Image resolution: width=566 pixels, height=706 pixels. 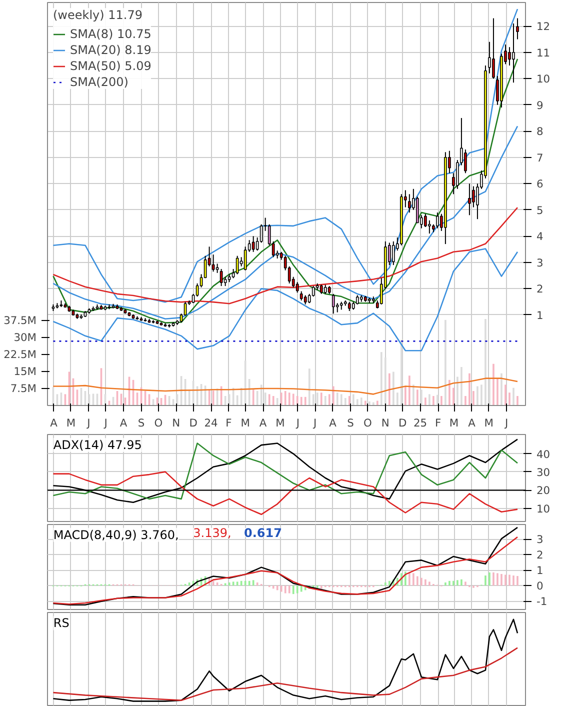 I want to click on y-tick-label: 40, so click(x=543, y=454).